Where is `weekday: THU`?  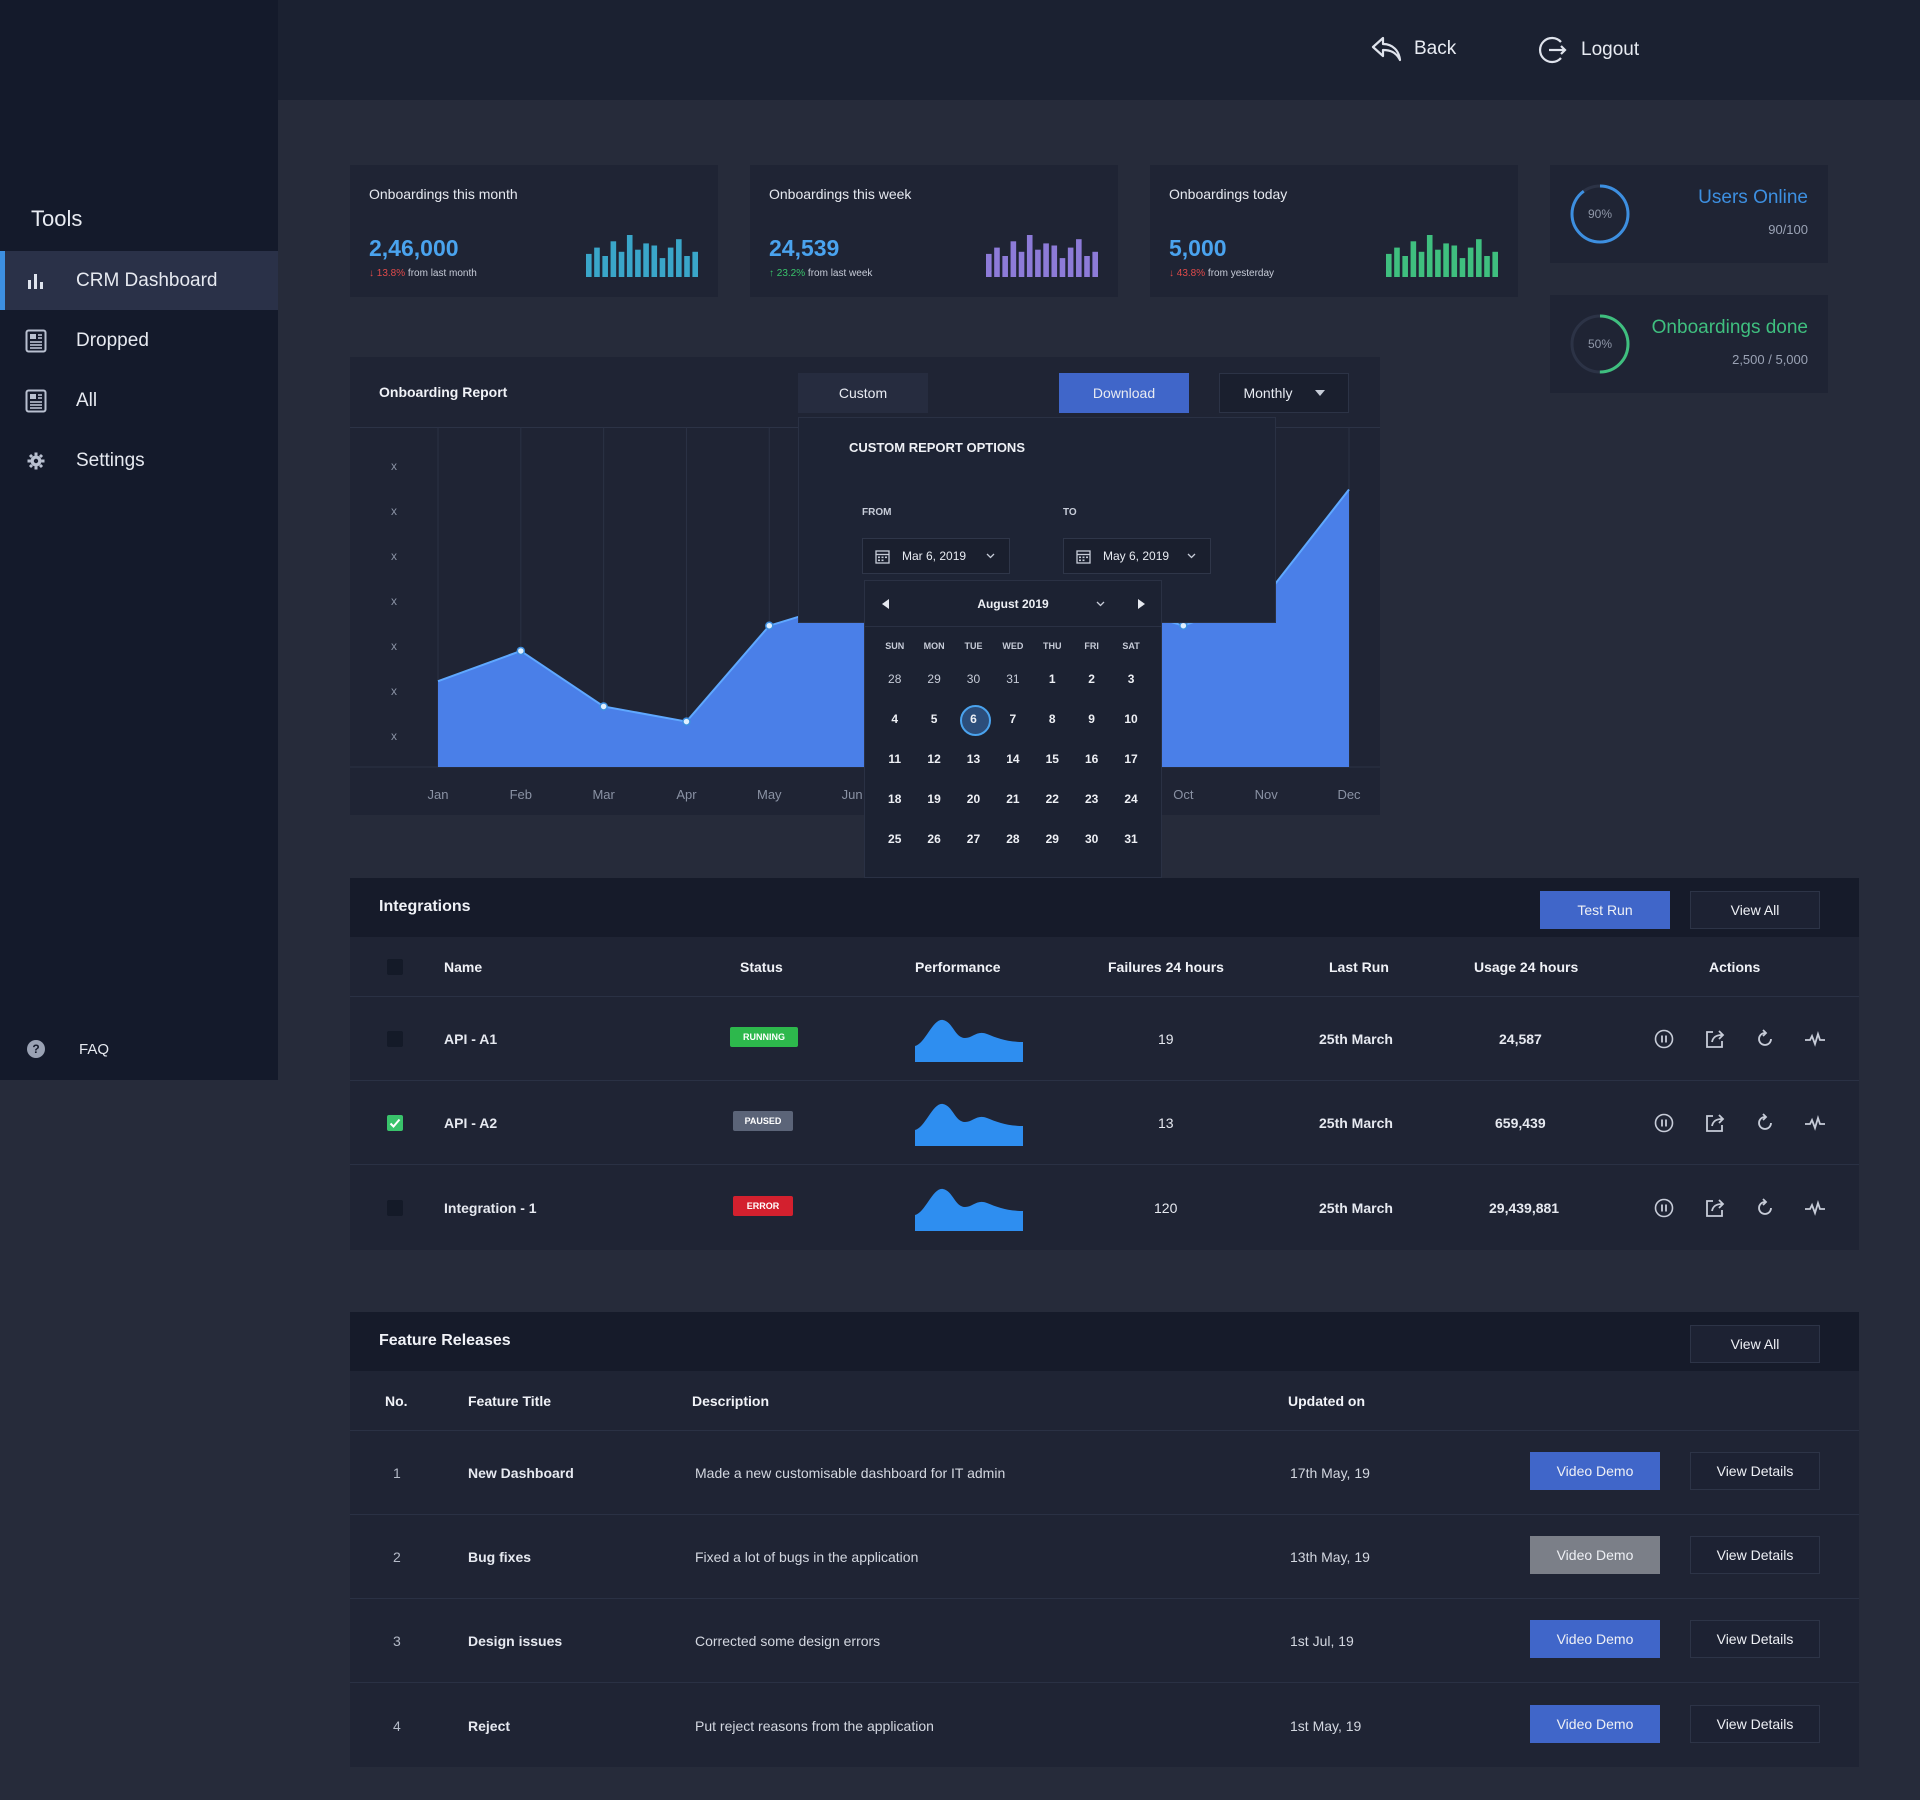
weekday: THU is located at coordinates (1052, 646).